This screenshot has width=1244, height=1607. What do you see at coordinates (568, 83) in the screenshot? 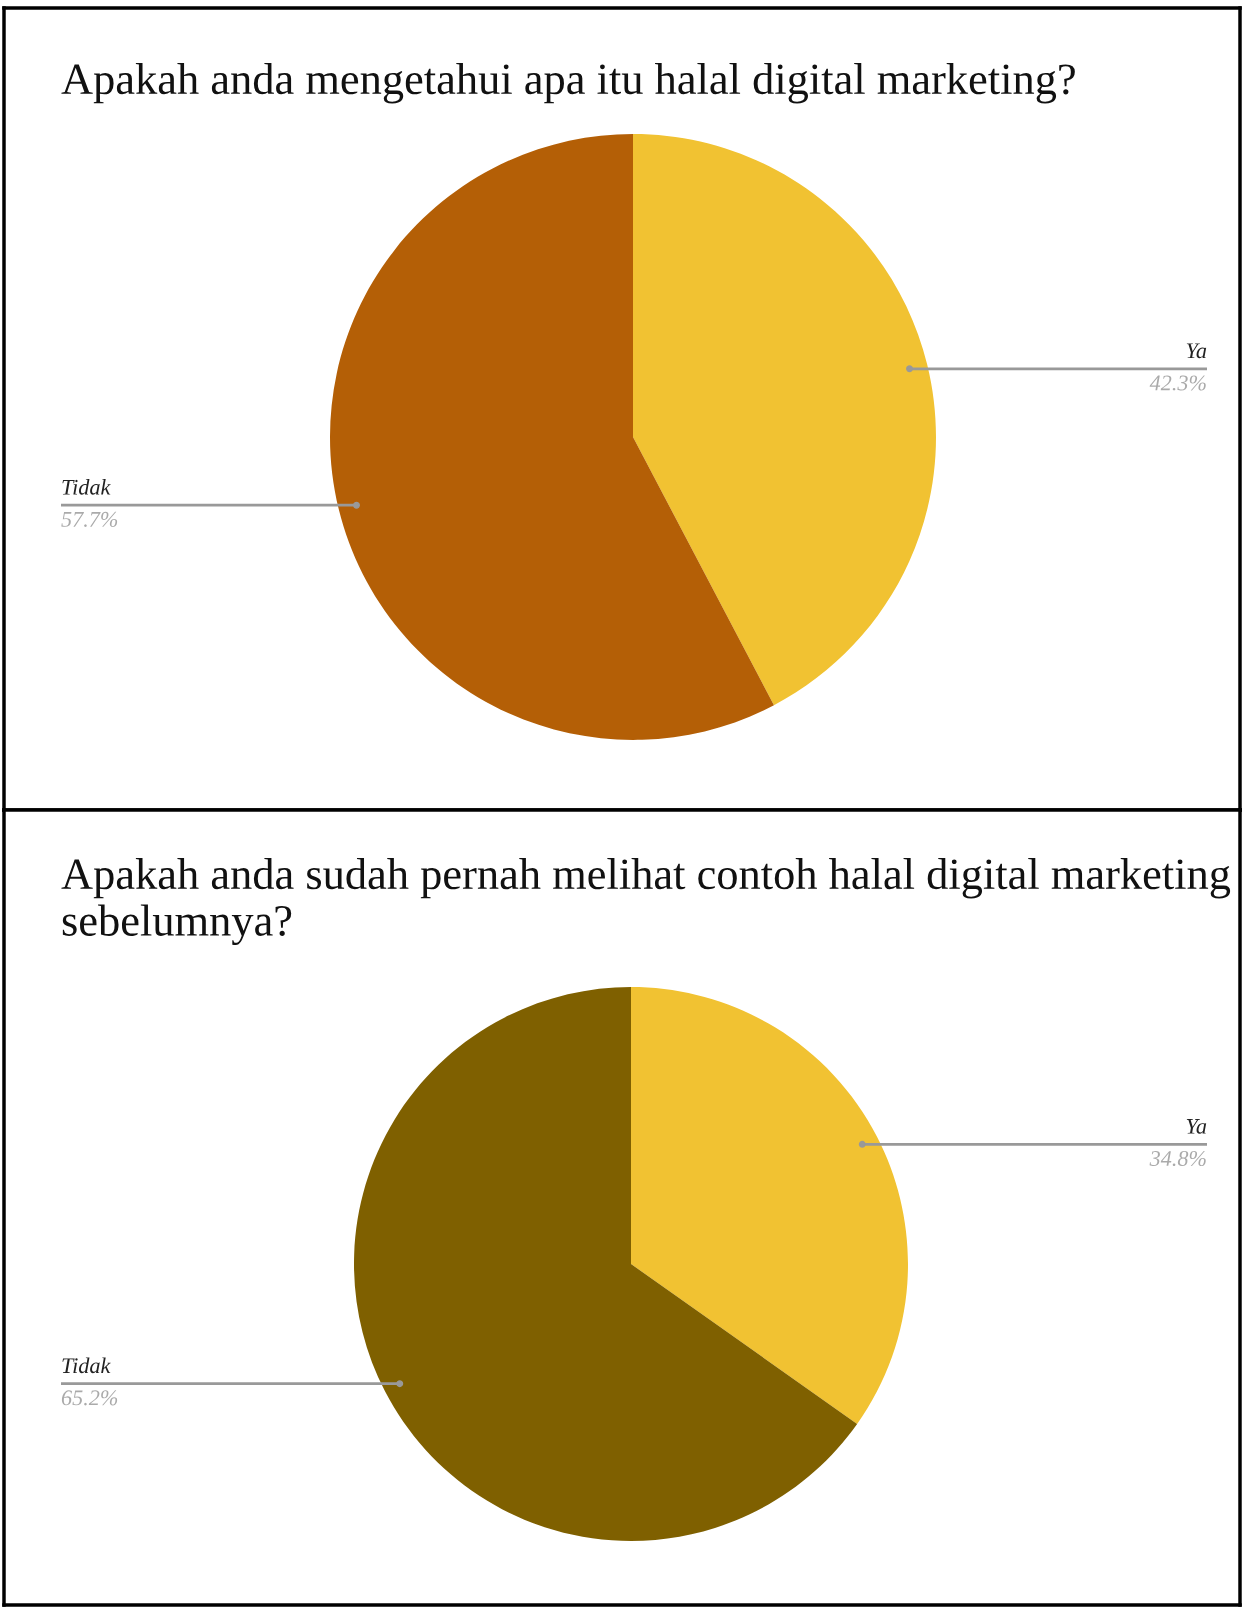
I see `chart-title: Apakah anda mengetahui apa itu halal digital marketing?` at bounding box center [568, 83].